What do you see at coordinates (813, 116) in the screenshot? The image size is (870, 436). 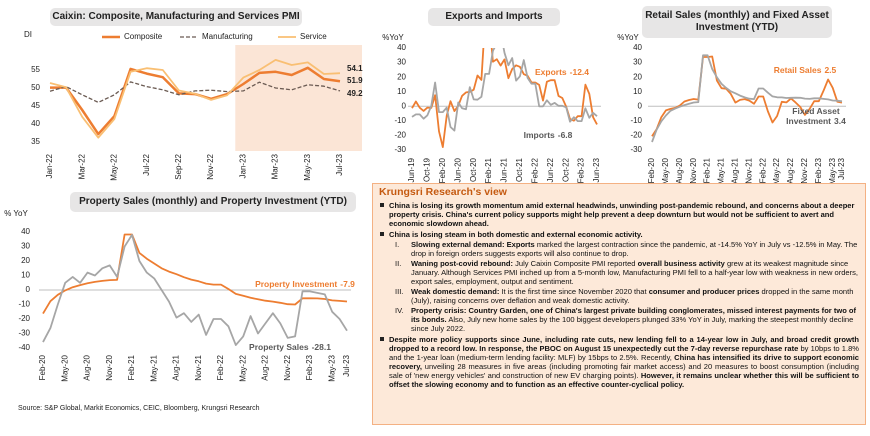 I see `series-name: Fixed Asset Investment` at bounding box center [813, 116].